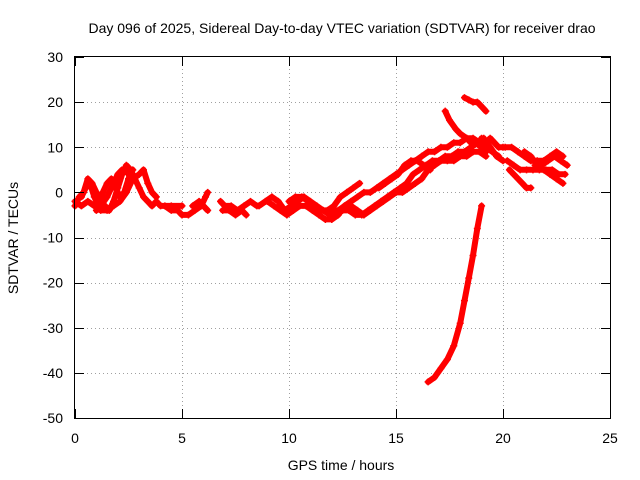 The image size is (640, 480). What do you see at coordinates (55, 102) in the screenshot?
I see `y-tick-label: 20` at bounding box center [55, 102].